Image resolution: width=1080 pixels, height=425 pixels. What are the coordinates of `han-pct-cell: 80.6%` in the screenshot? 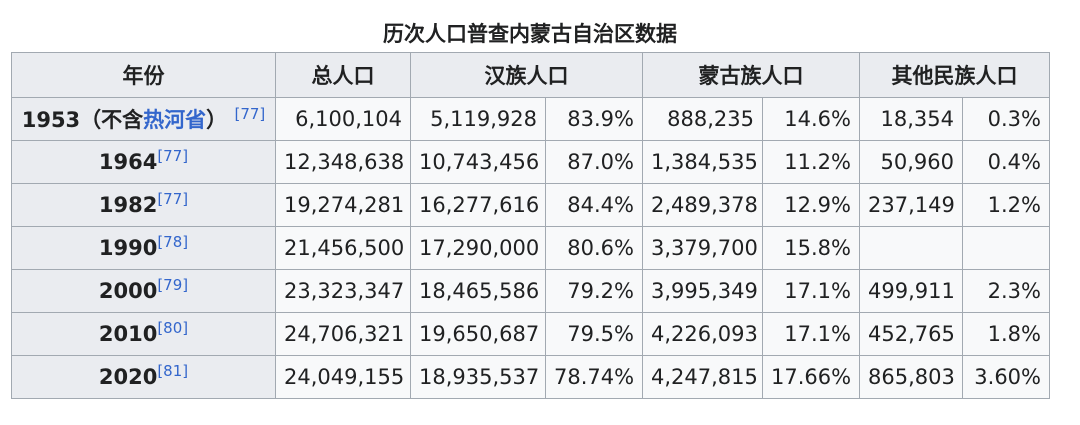 It's located at (594, 248).